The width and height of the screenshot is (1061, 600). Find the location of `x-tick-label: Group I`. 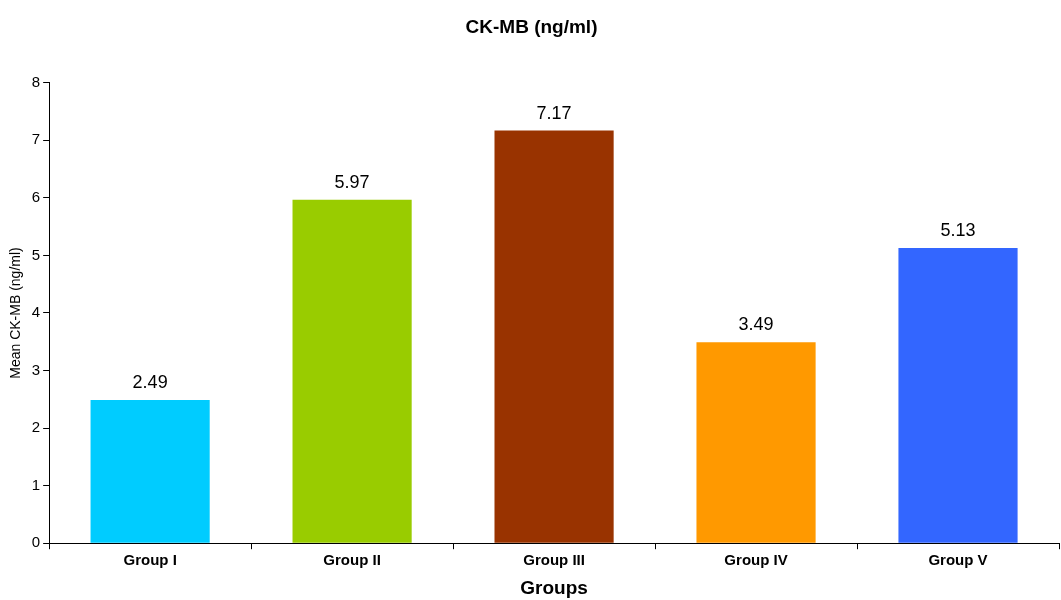

x-tick-label: Group I is located at coordinates (150, 560).